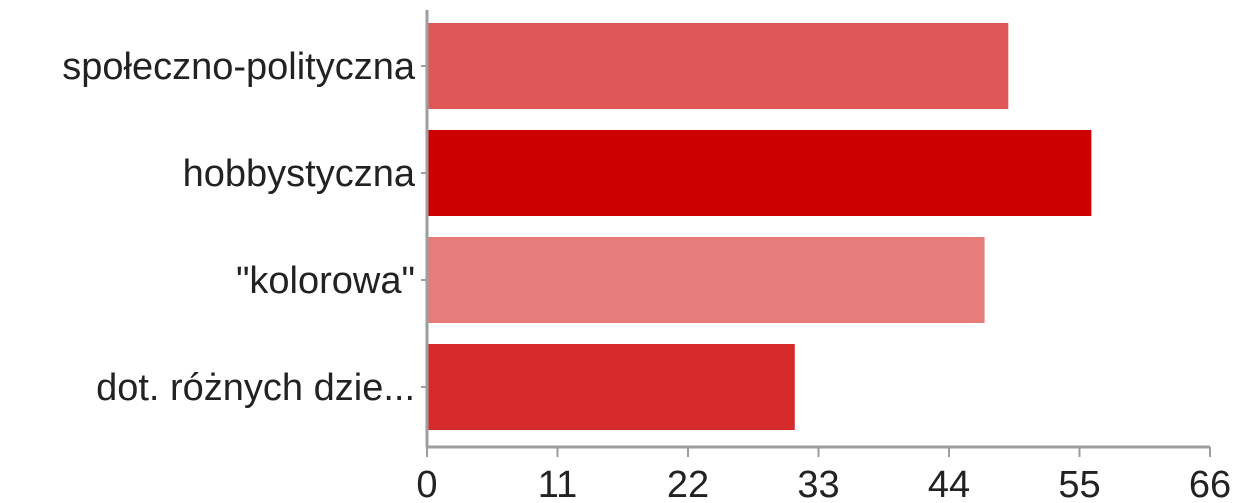 This screenshot has height=503, width=1238. Describe the element at coordinates (688, 483) in the screenshot. I see `x-tick-label-2: 22` at that location.